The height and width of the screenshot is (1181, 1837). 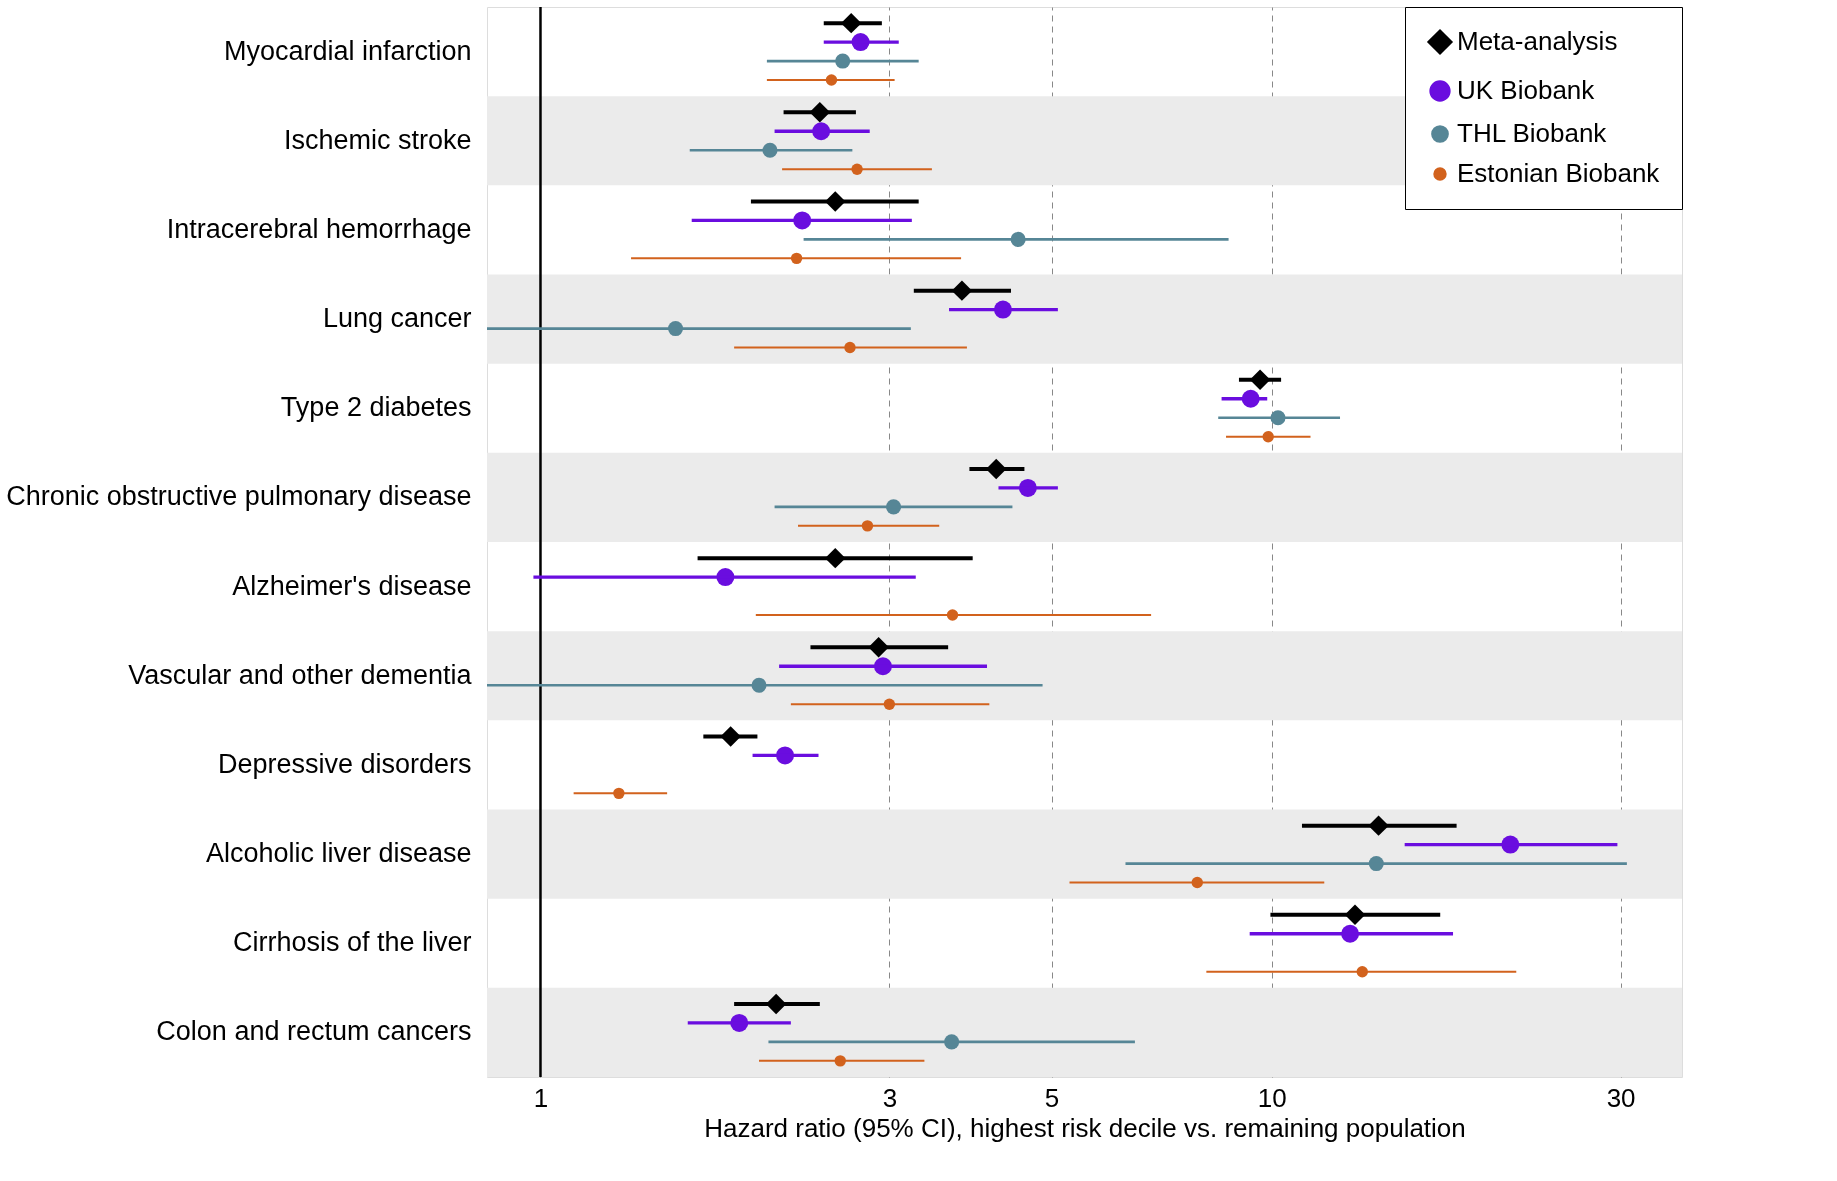 What do you see at coordinates (1526, 90) in the screenshot?
I see `legend-label: UK Biobank` at bounding box center [1526, 90].